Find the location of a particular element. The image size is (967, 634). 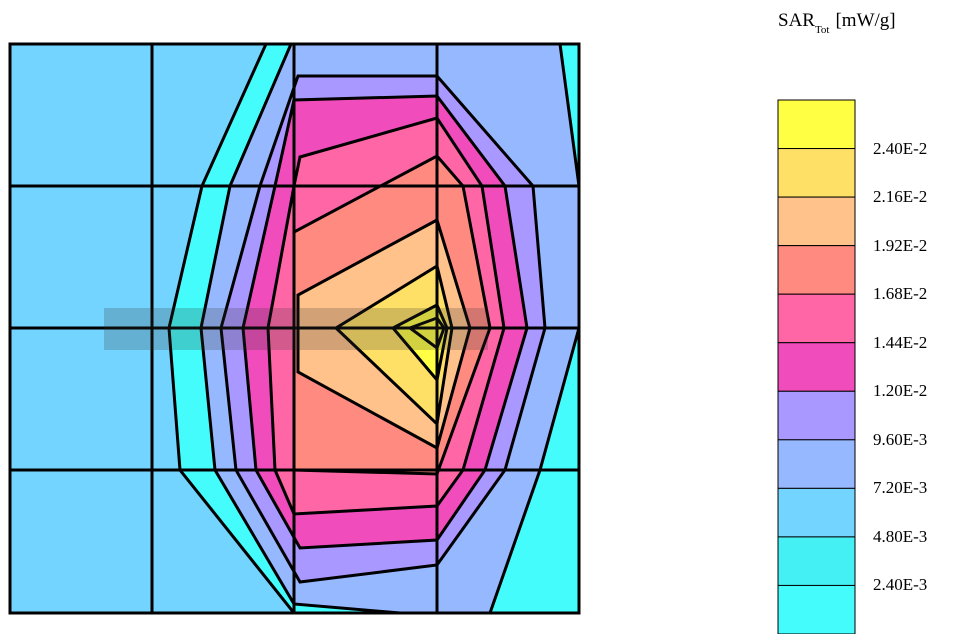

colorbar-label: 1.92E-2 is located at coordinates (900, 245).